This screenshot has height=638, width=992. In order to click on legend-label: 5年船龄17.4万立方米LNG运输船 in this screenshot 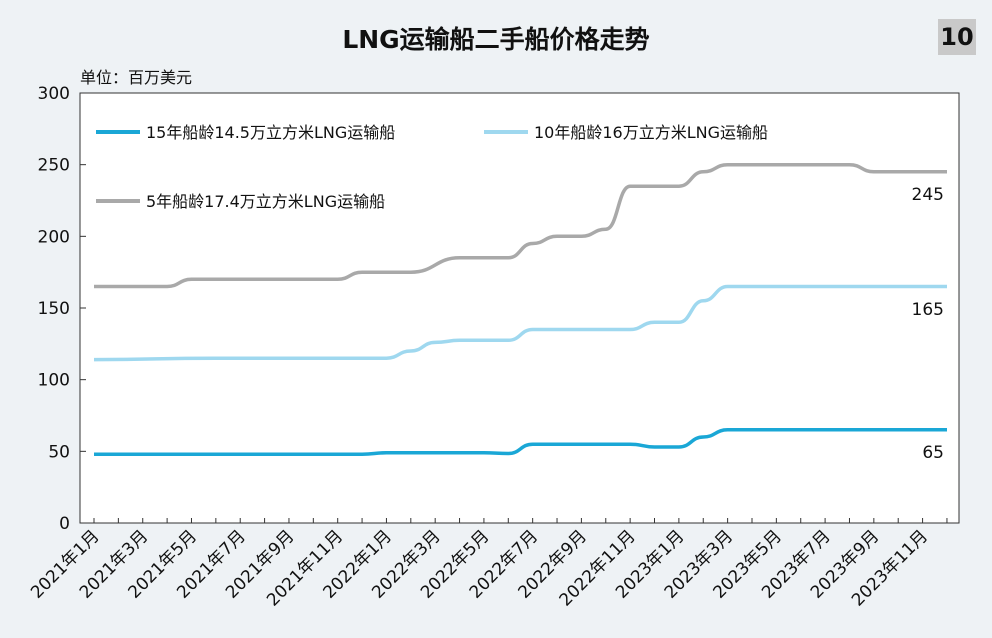, I will do `click(265, 201)`.